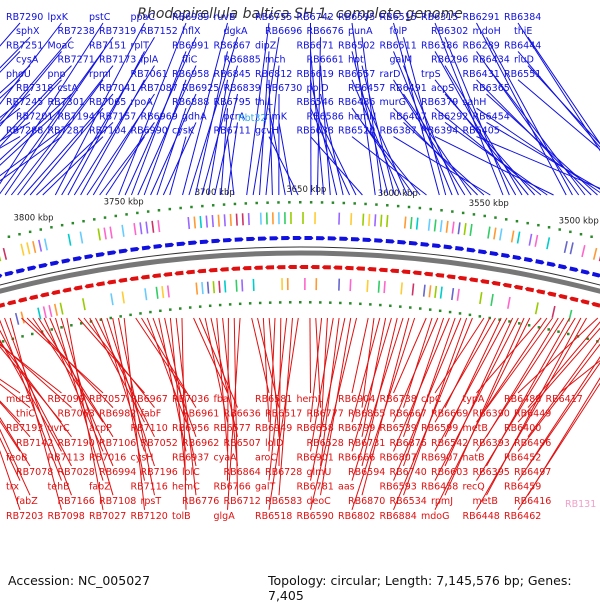  Describe the element at coordinates (481, 516) in the screenshot. I see `reverse-gene-label: RB6448` at that location.